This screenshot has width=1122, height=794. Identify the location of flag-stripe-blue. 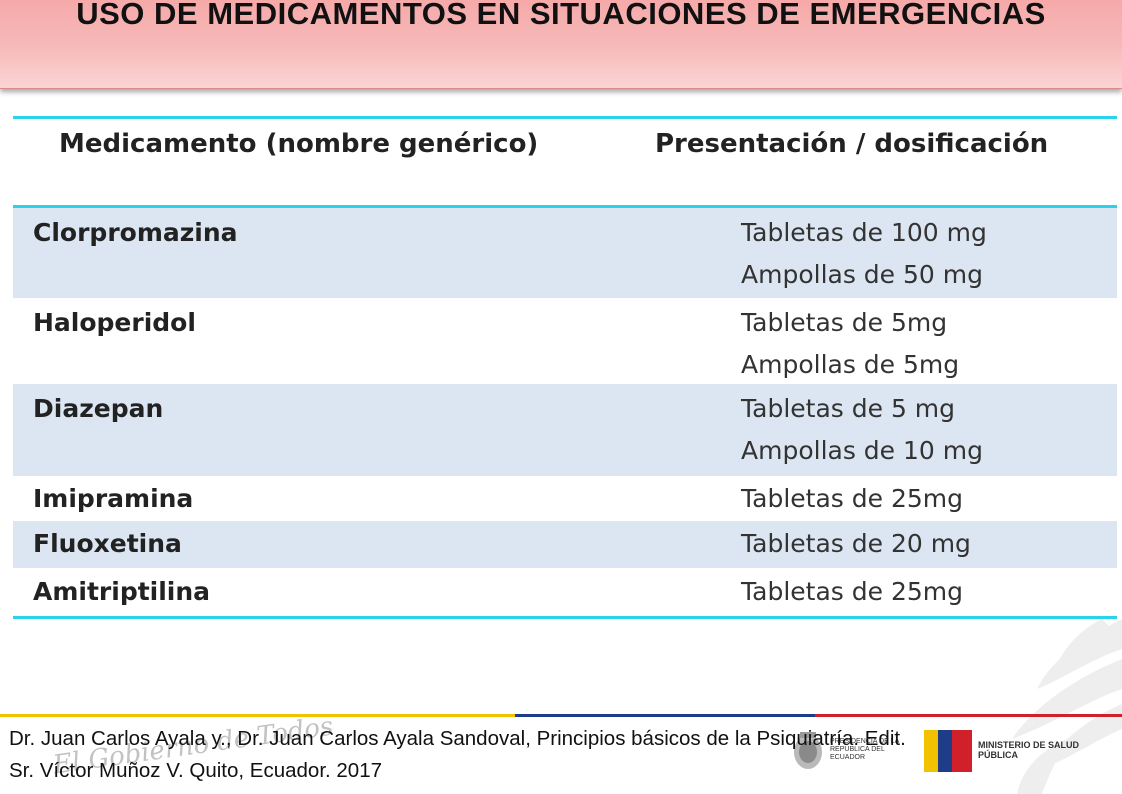
(665, 715).